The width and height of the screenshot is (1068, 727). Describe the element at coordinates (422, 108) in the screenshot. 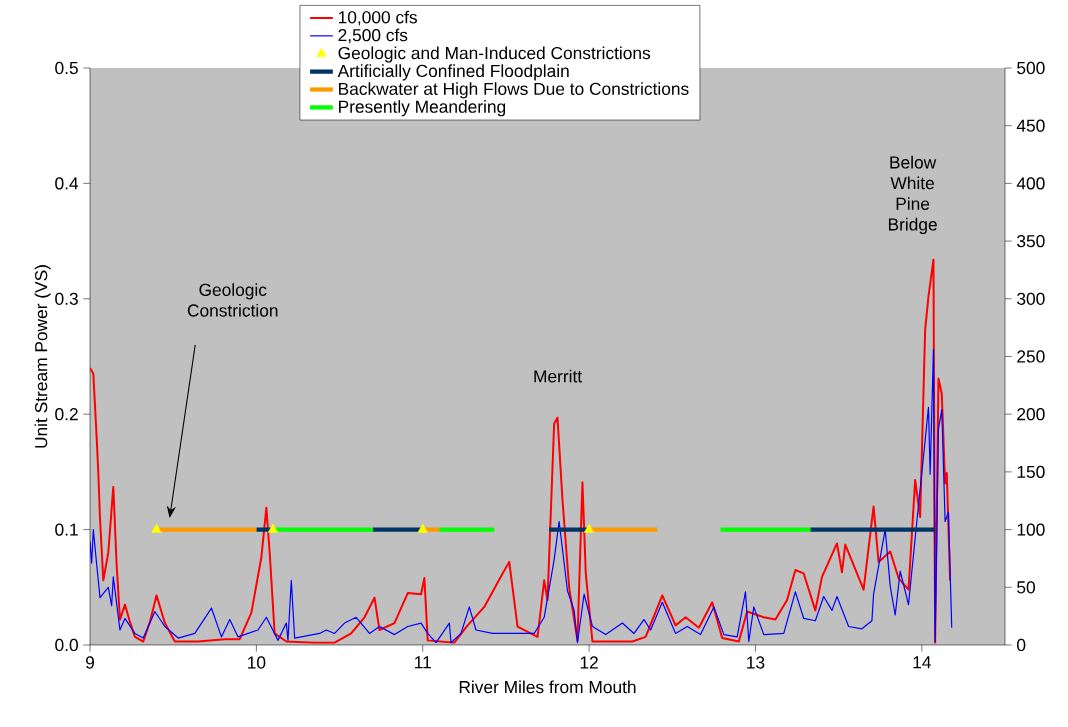

I see `legend-label: Presently Meandering` at that location.